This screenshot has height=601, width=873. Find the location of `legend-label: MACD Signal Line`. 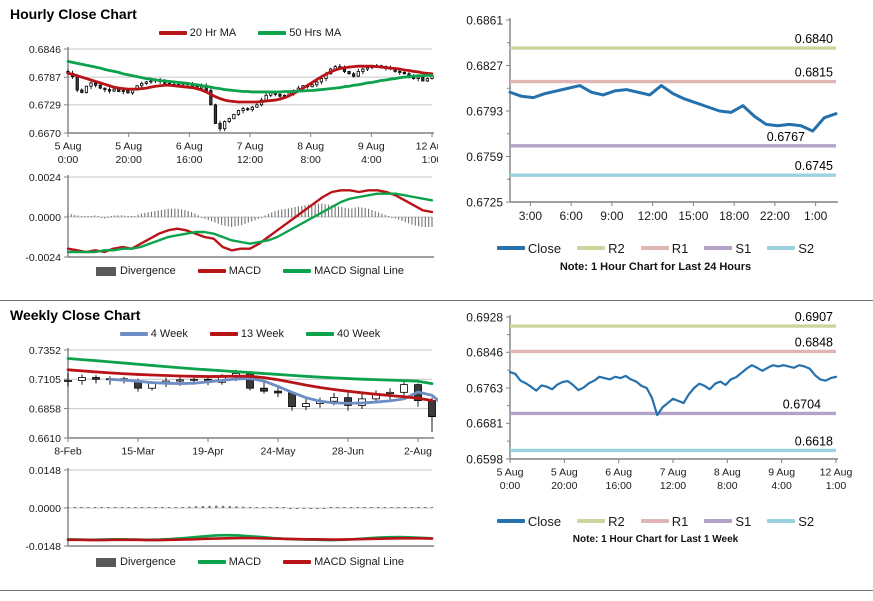

legend-label: MACD Signal Line is located at coordinates (359, 562).